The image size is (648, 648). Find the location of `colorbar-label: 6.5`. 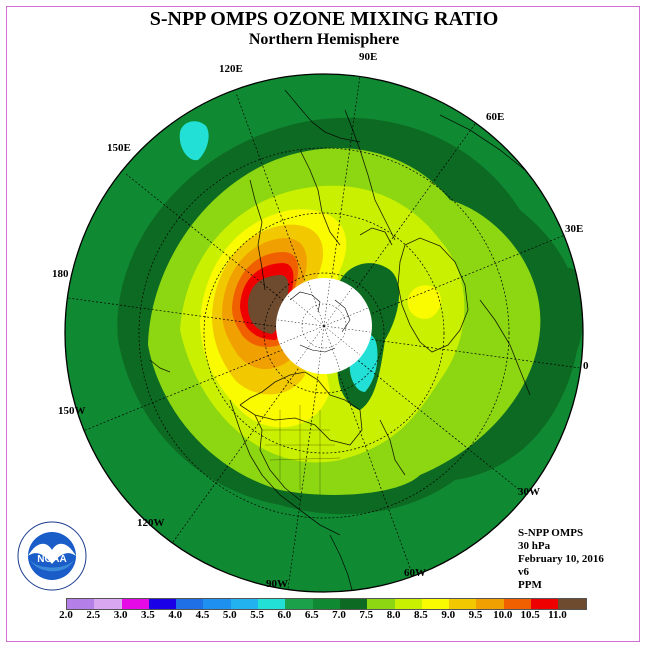

colorbar-label: 6.5 is located at coordinates (311, 615).